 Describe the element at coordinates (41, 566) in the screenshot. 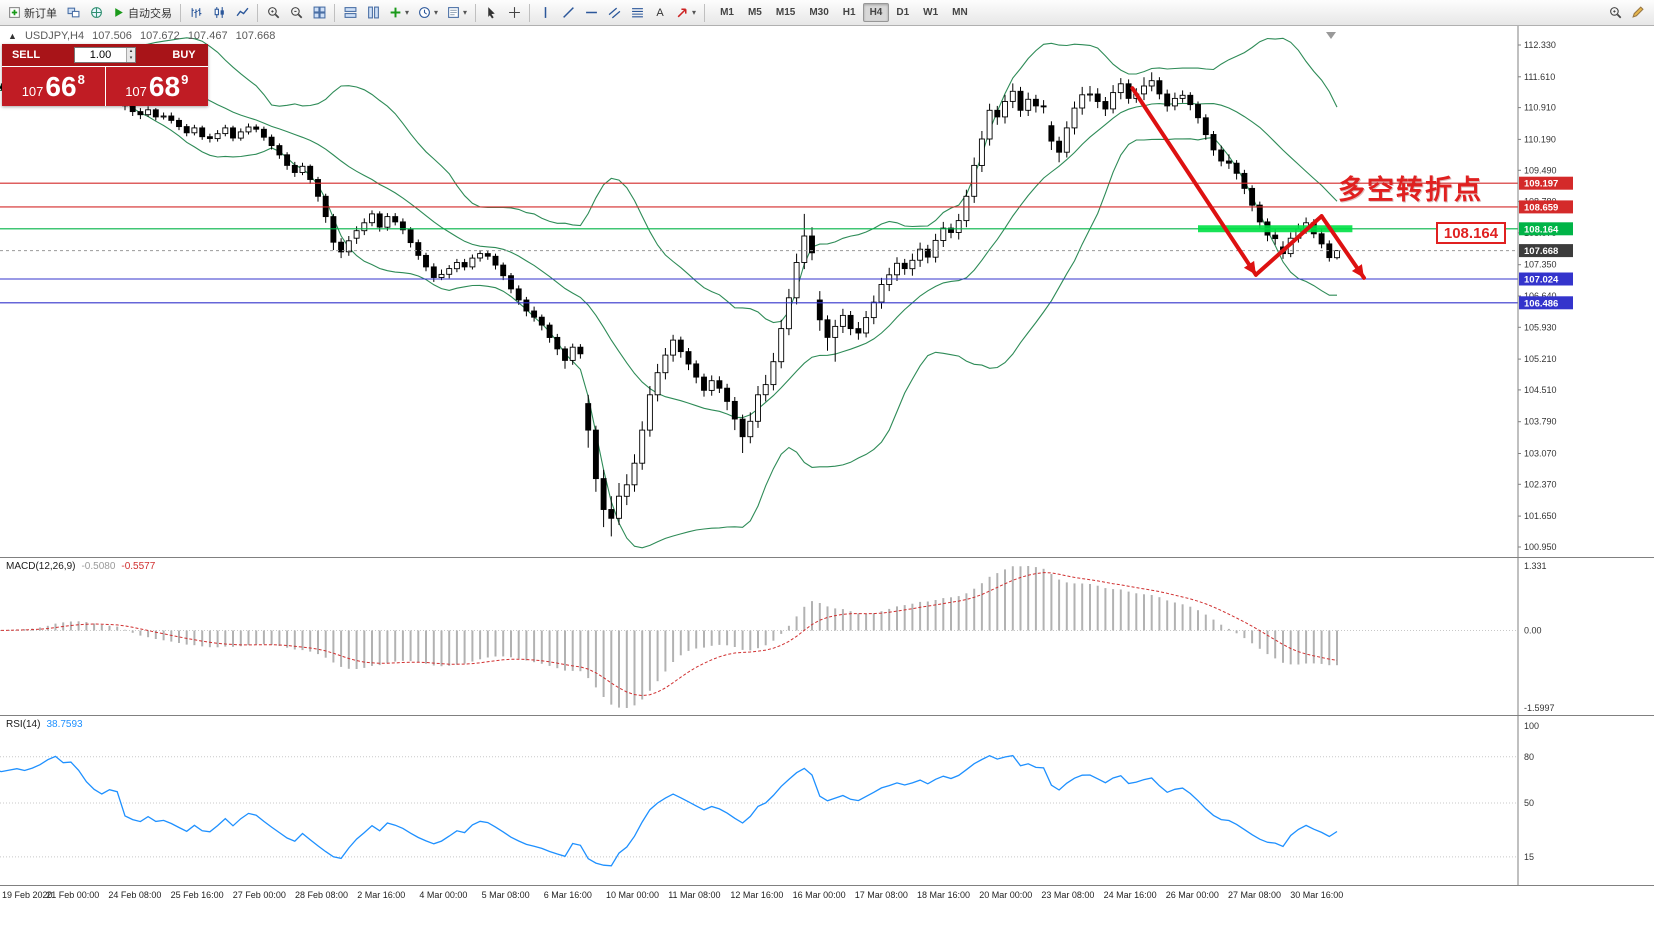

I see `macd-label: MACD(12,26,9)` at that location.